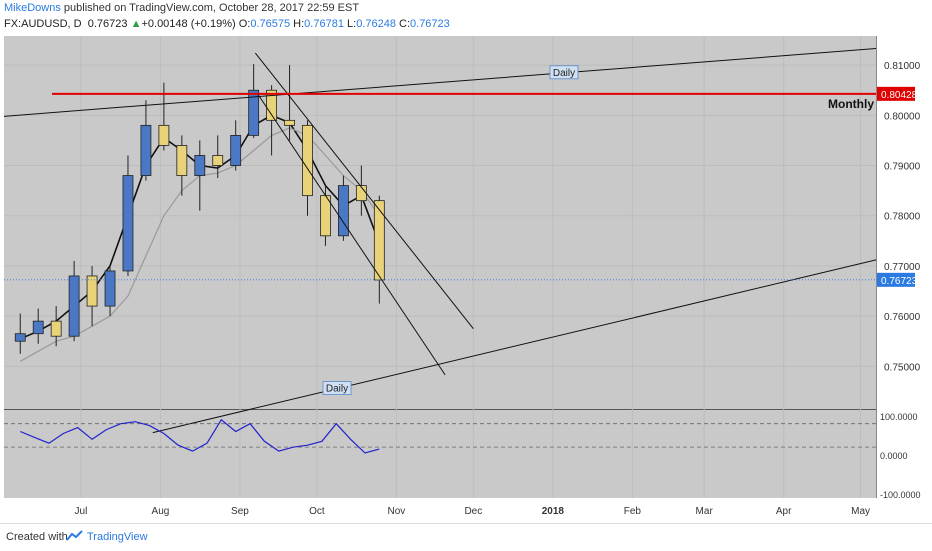  Describe the element at coordinates (37, 537) in the screenshot. I see `created-with-label: Created with` at that location.